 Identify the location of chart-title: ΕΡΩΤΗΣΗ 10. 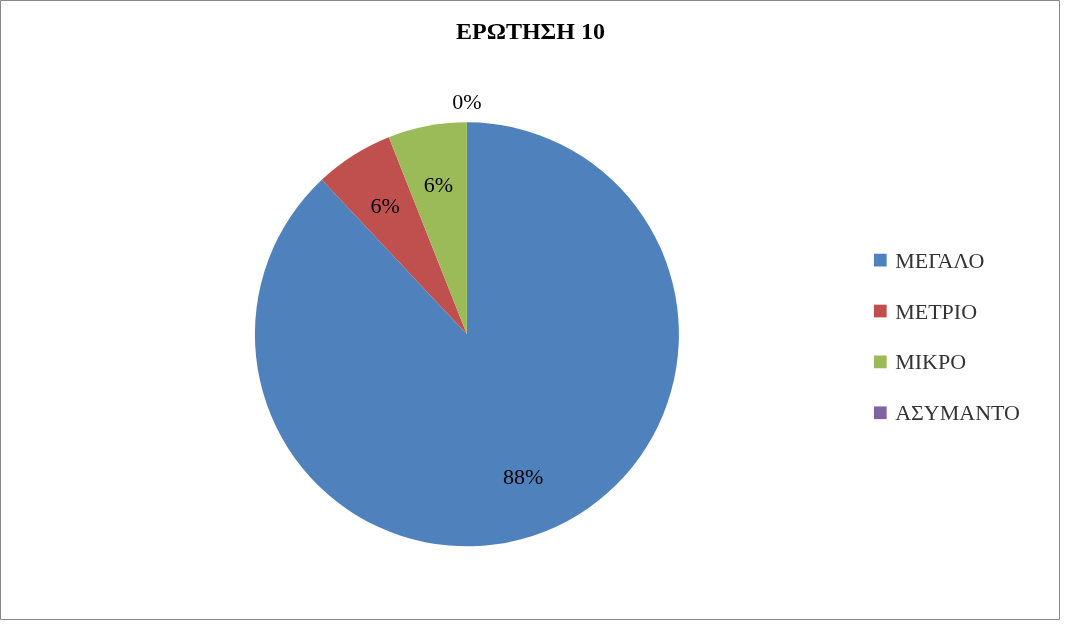
(530, 31).